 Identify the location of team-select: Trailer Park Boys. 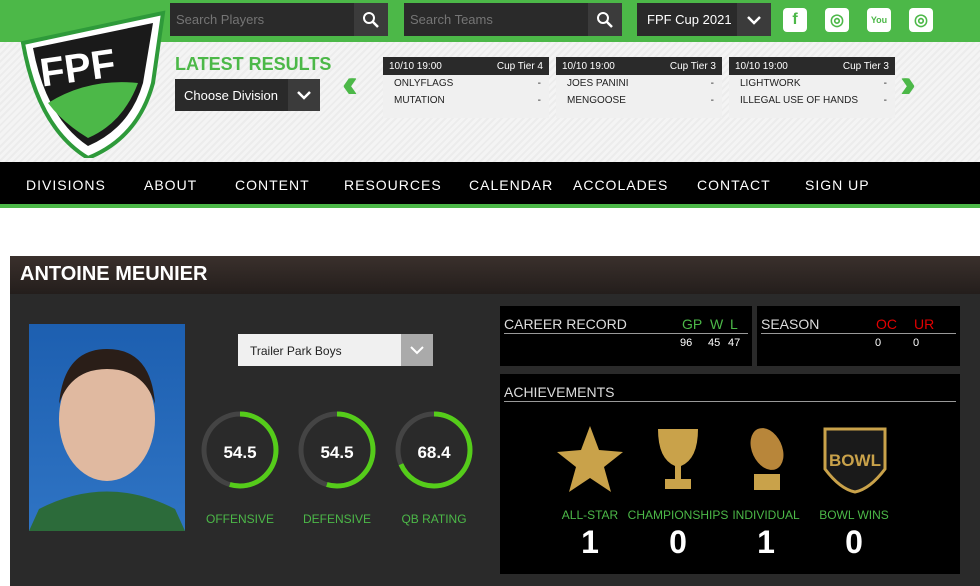
(335, 350).